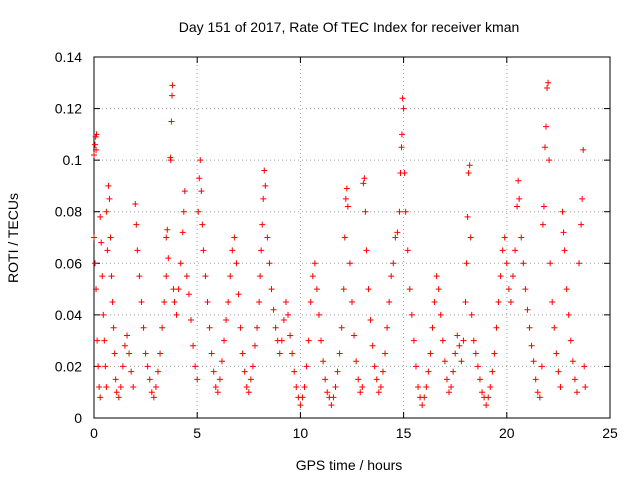 This screenshot has height=480, width=640. I want to click on x-tick-label: 25, so click(610, 433).